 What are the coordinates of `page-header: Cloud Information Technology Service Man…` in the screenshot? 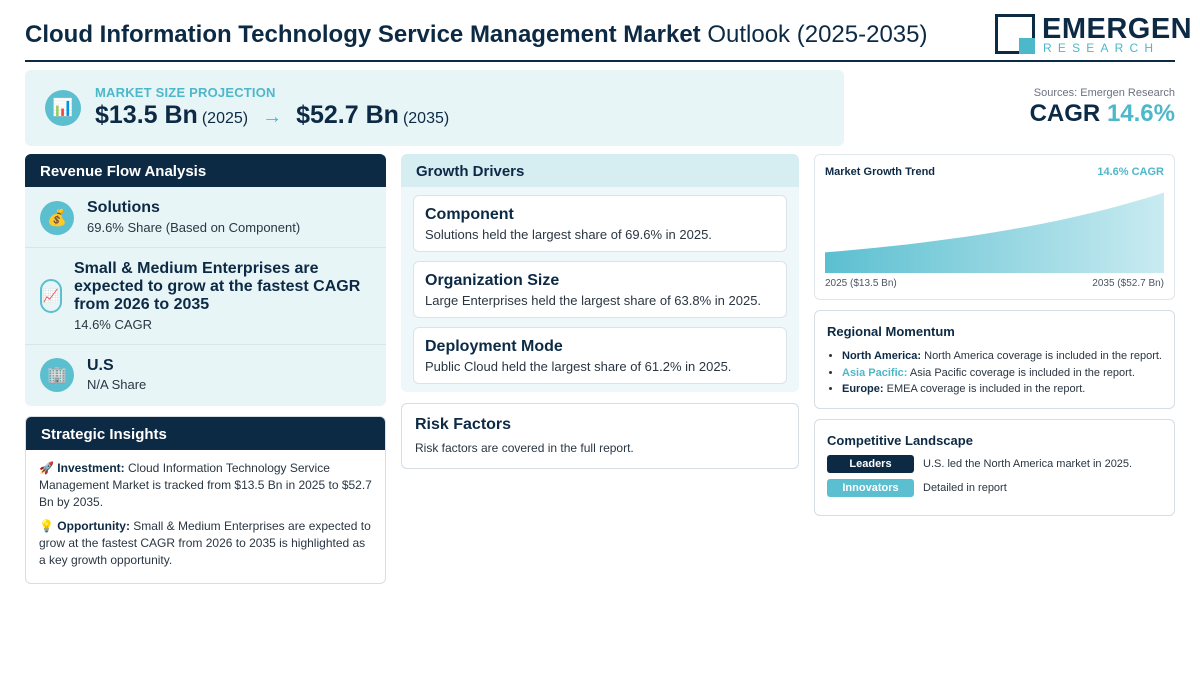 It's located at (608, 31).